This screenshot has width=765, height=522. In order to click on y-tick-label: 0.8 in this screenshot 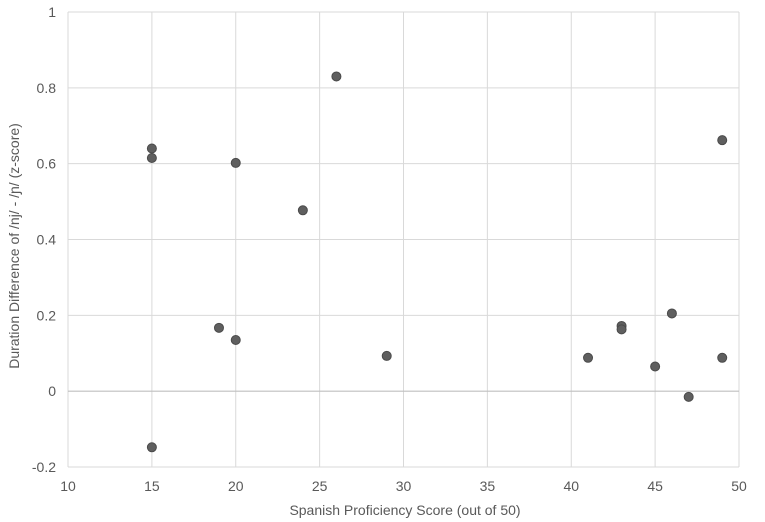, I will do `click(47, 88)`.